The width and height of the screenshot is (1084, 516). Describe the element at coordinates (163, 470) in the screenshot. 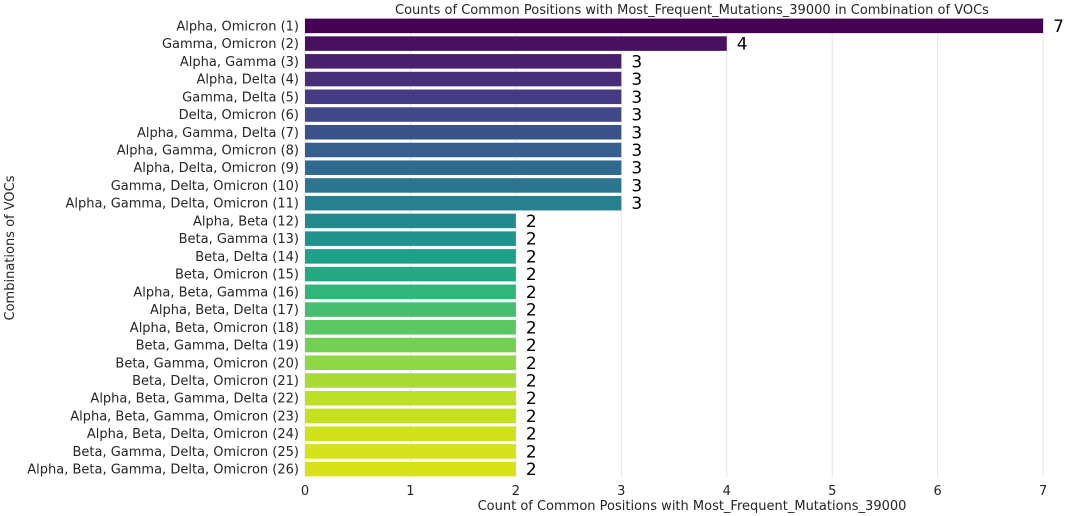

I see `category-label: Alpha, Beta, Gamma, Delta, Omicron (26)` at that location.